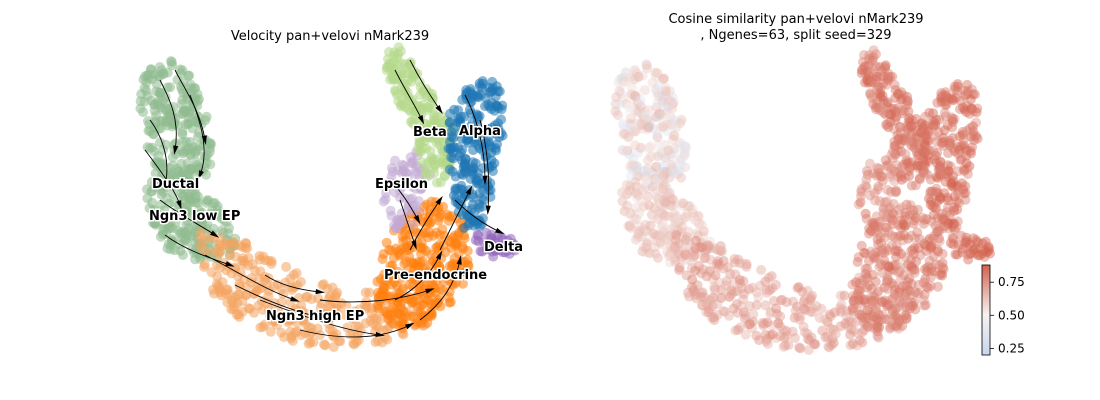 The height and width of the screenshot is (400, 1100). I want to click on colorbar-tick-label: 0.25, so click(1011, 348).